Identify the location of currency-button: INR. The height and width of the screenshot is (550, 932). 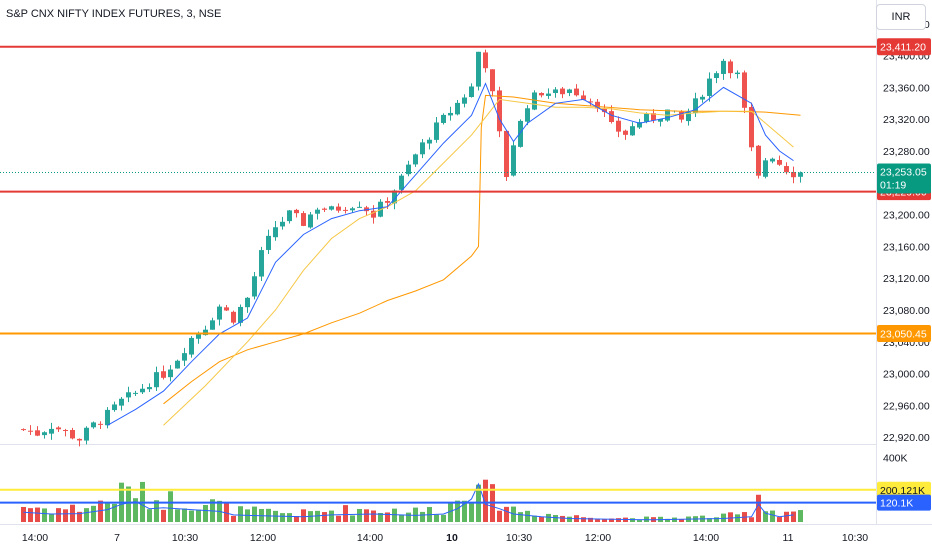
(901, 17).